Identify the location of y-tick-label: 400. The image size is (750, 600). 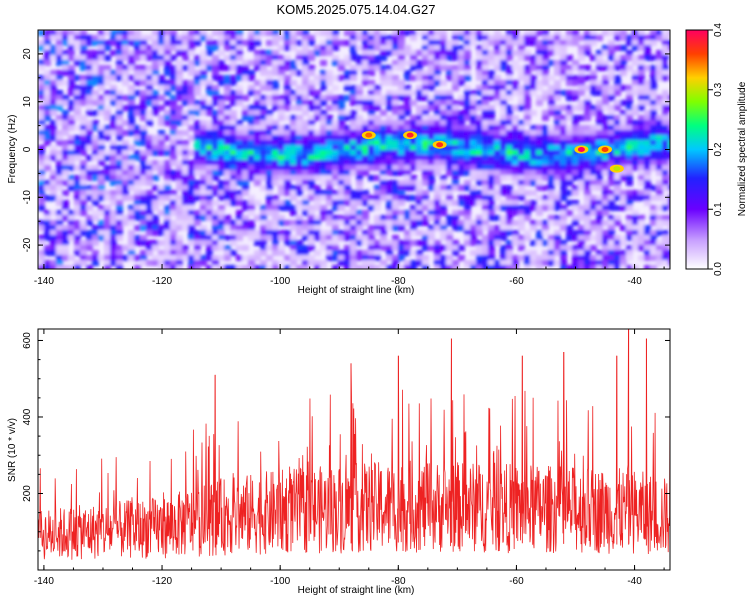
(27, 416).